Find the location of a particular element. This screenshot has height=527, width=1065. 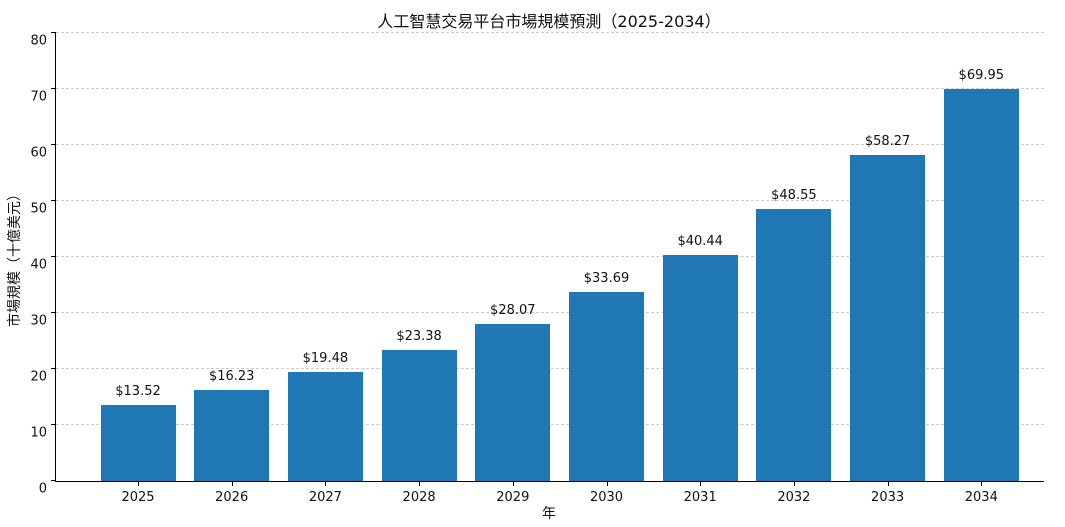

y-tick-label: 50 is located at coordinates (38, 209).